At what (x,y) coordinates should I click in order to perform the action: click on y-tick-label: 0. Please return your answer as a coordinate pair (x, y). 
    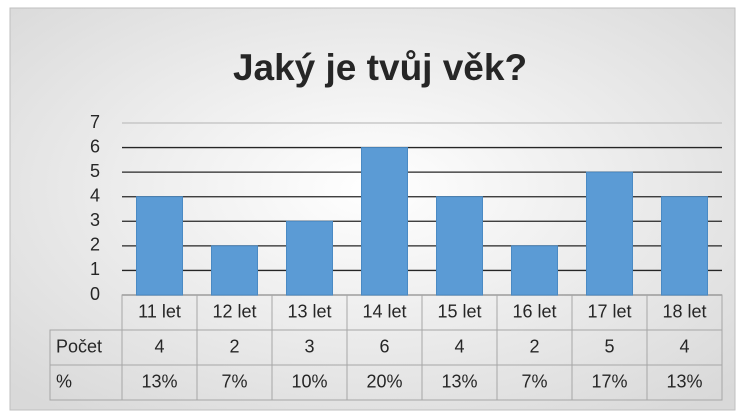
    Looking at the image, I should click on (95, 294).